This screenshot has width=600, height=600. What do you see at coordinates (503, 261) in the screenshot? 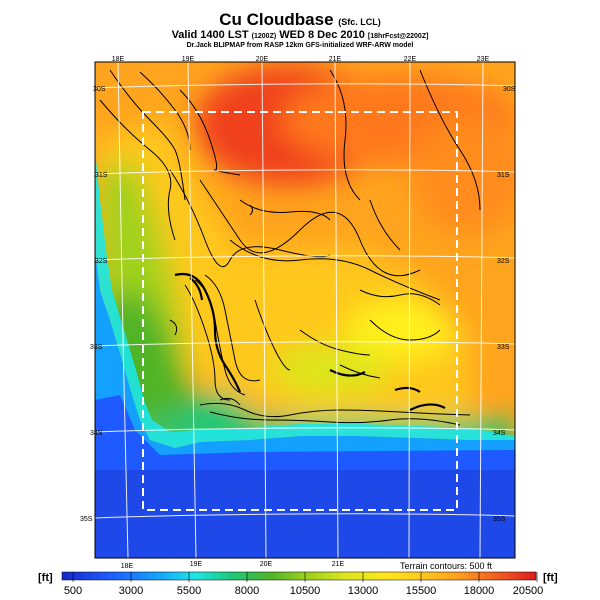
I see `lat-label-right: 32S` at bounding box center [503, 261].